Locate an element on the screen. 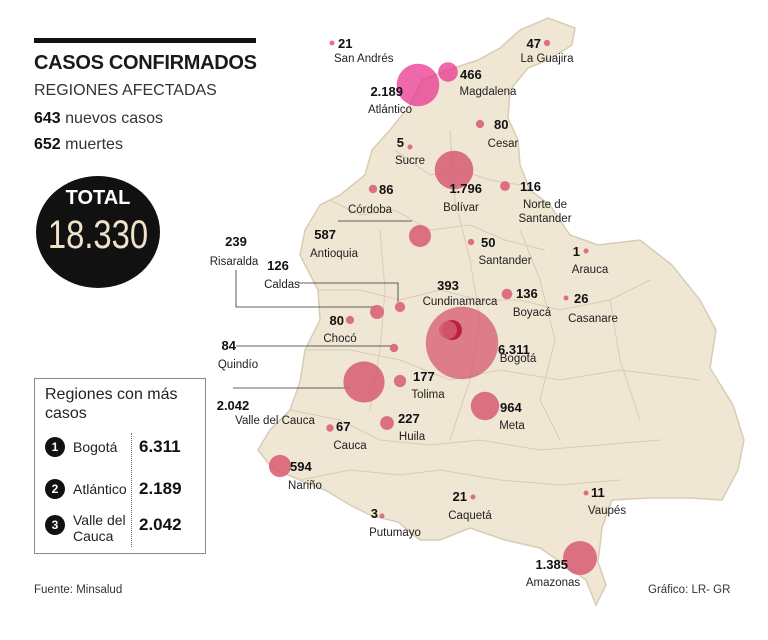 The image size is (768, 640). narino-value: 594 is located at coordinates (301, 466).